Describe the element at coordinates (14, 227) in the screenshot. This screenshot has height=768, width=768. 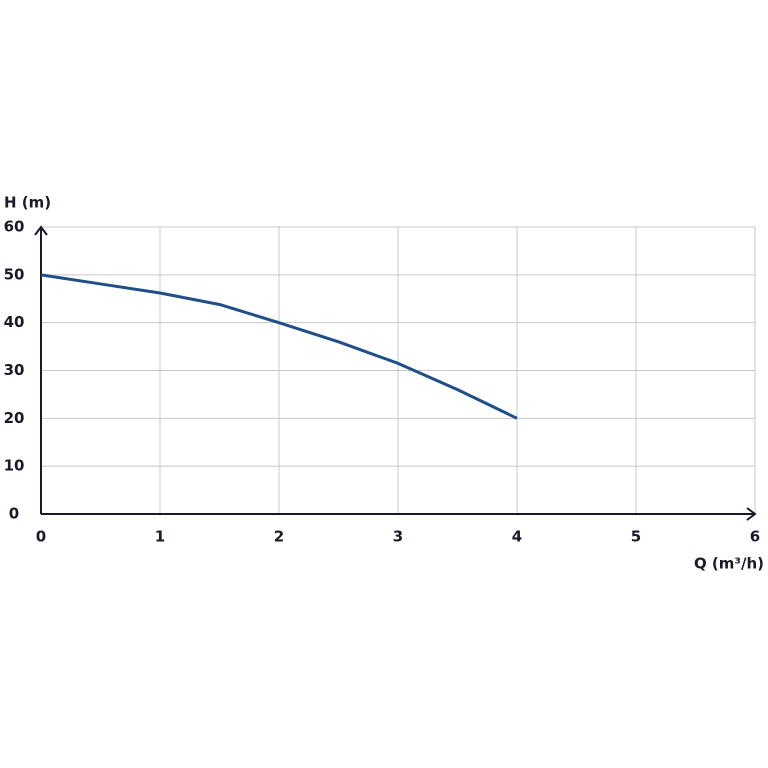
I see `y-tick-label: 60` at that location.